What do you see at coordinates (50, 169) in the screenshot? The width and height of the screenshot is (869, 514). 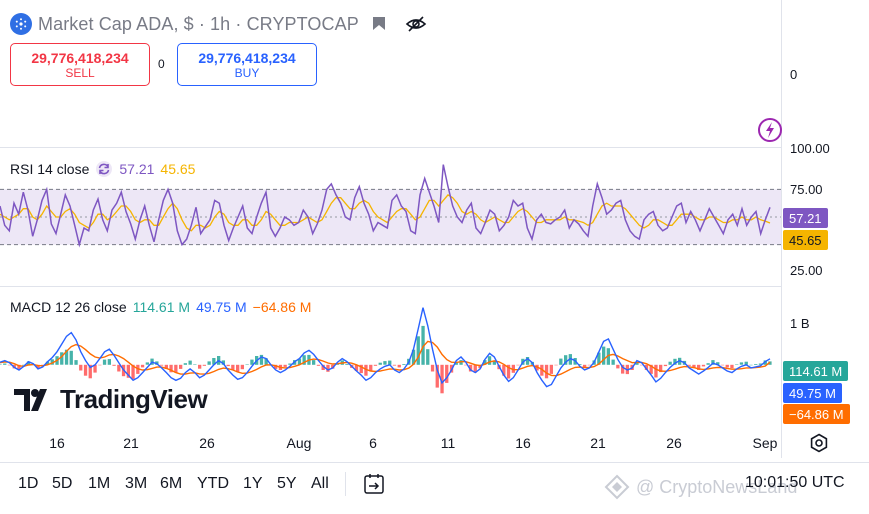 I see `rsi-title: RSI 14 close` at bounding box center [50, 169].